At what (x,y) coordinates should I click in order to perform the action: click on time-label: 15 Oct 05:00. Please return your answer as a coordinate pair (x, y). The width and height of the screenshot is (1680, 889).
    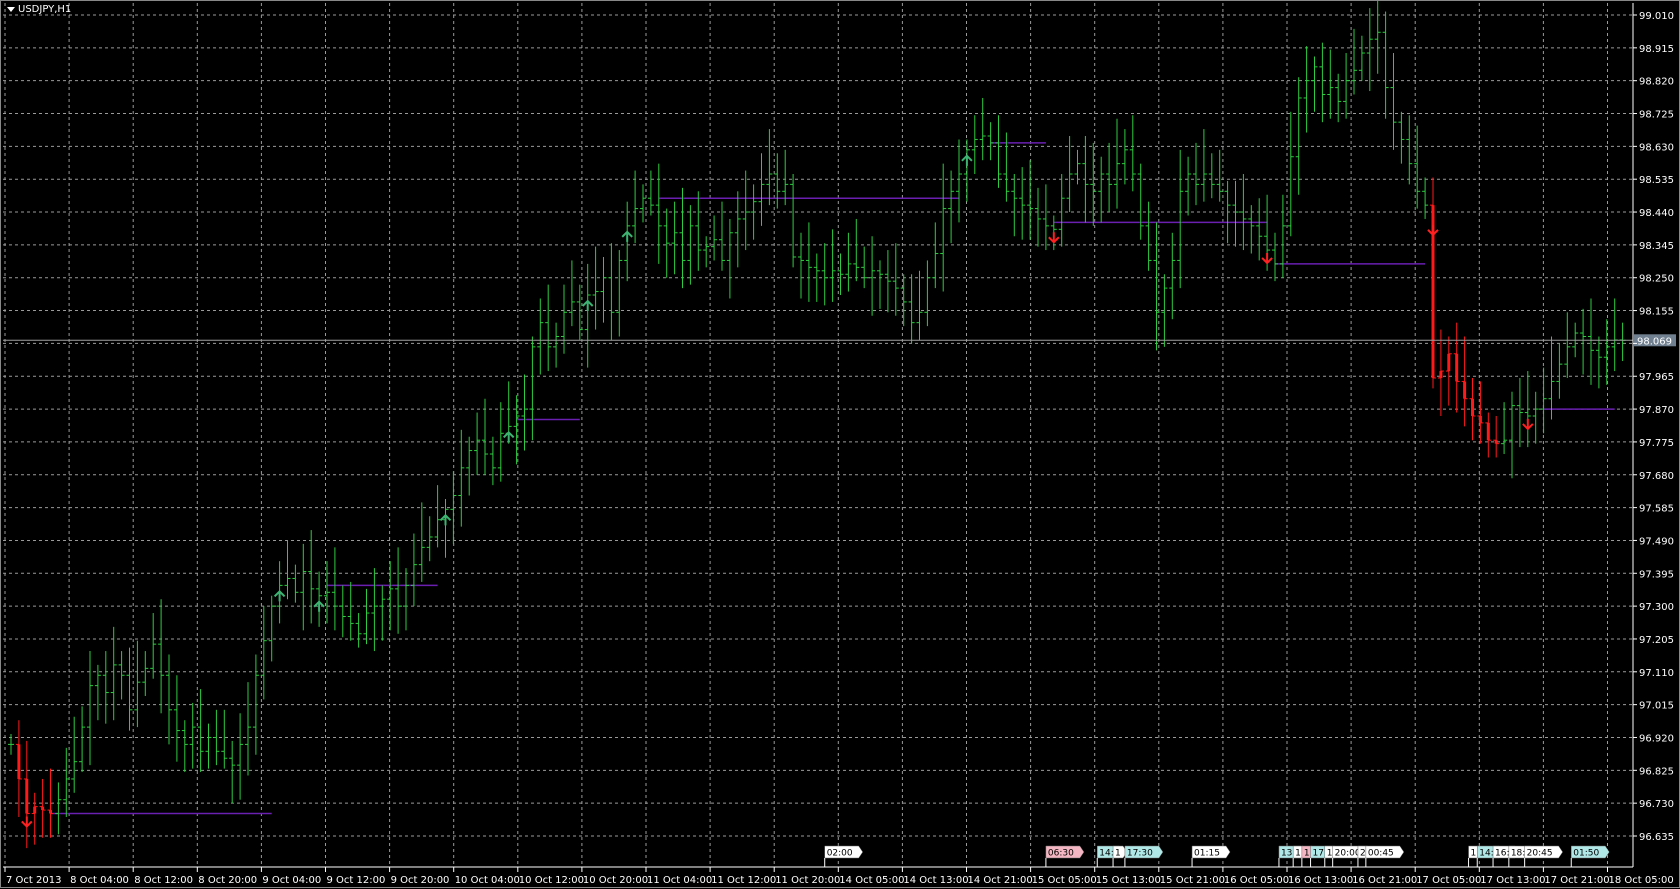
    Looking at the image, I should click on (1064, 880).